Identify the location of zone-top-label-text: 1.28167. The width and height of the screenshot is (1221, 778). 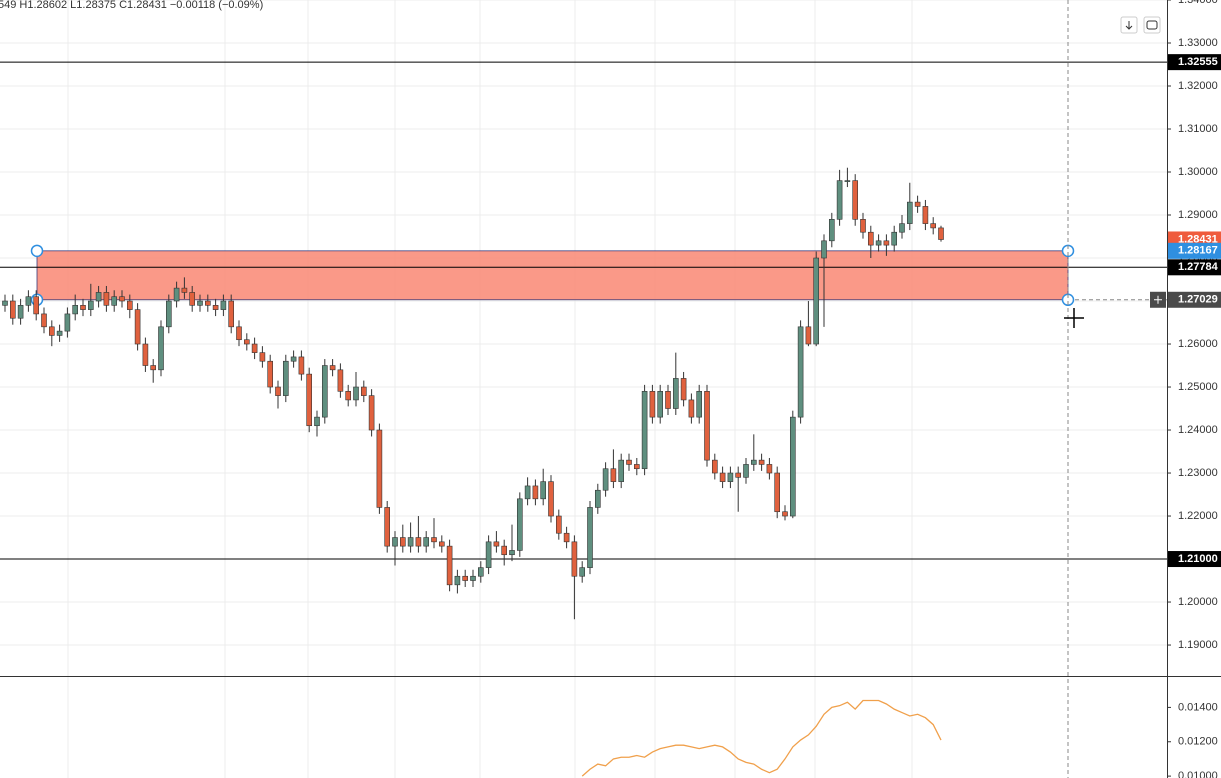
(1198, 251).